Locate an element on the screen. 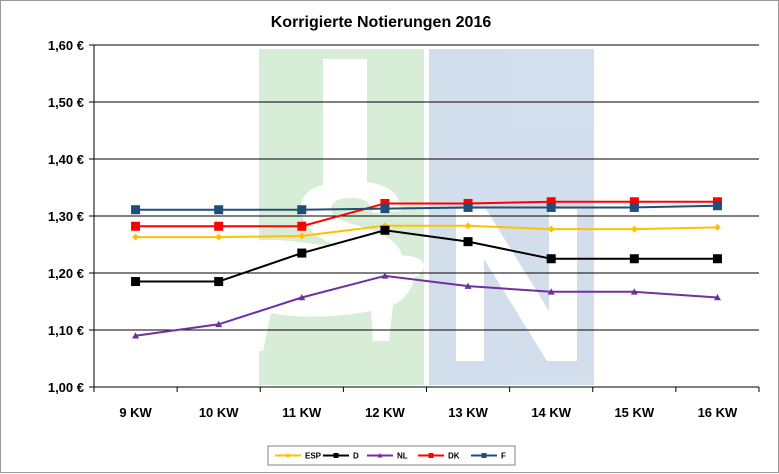 This screenshot has height=474, width=779. legend-item-nl: NL is located at coordinates (387, 456).